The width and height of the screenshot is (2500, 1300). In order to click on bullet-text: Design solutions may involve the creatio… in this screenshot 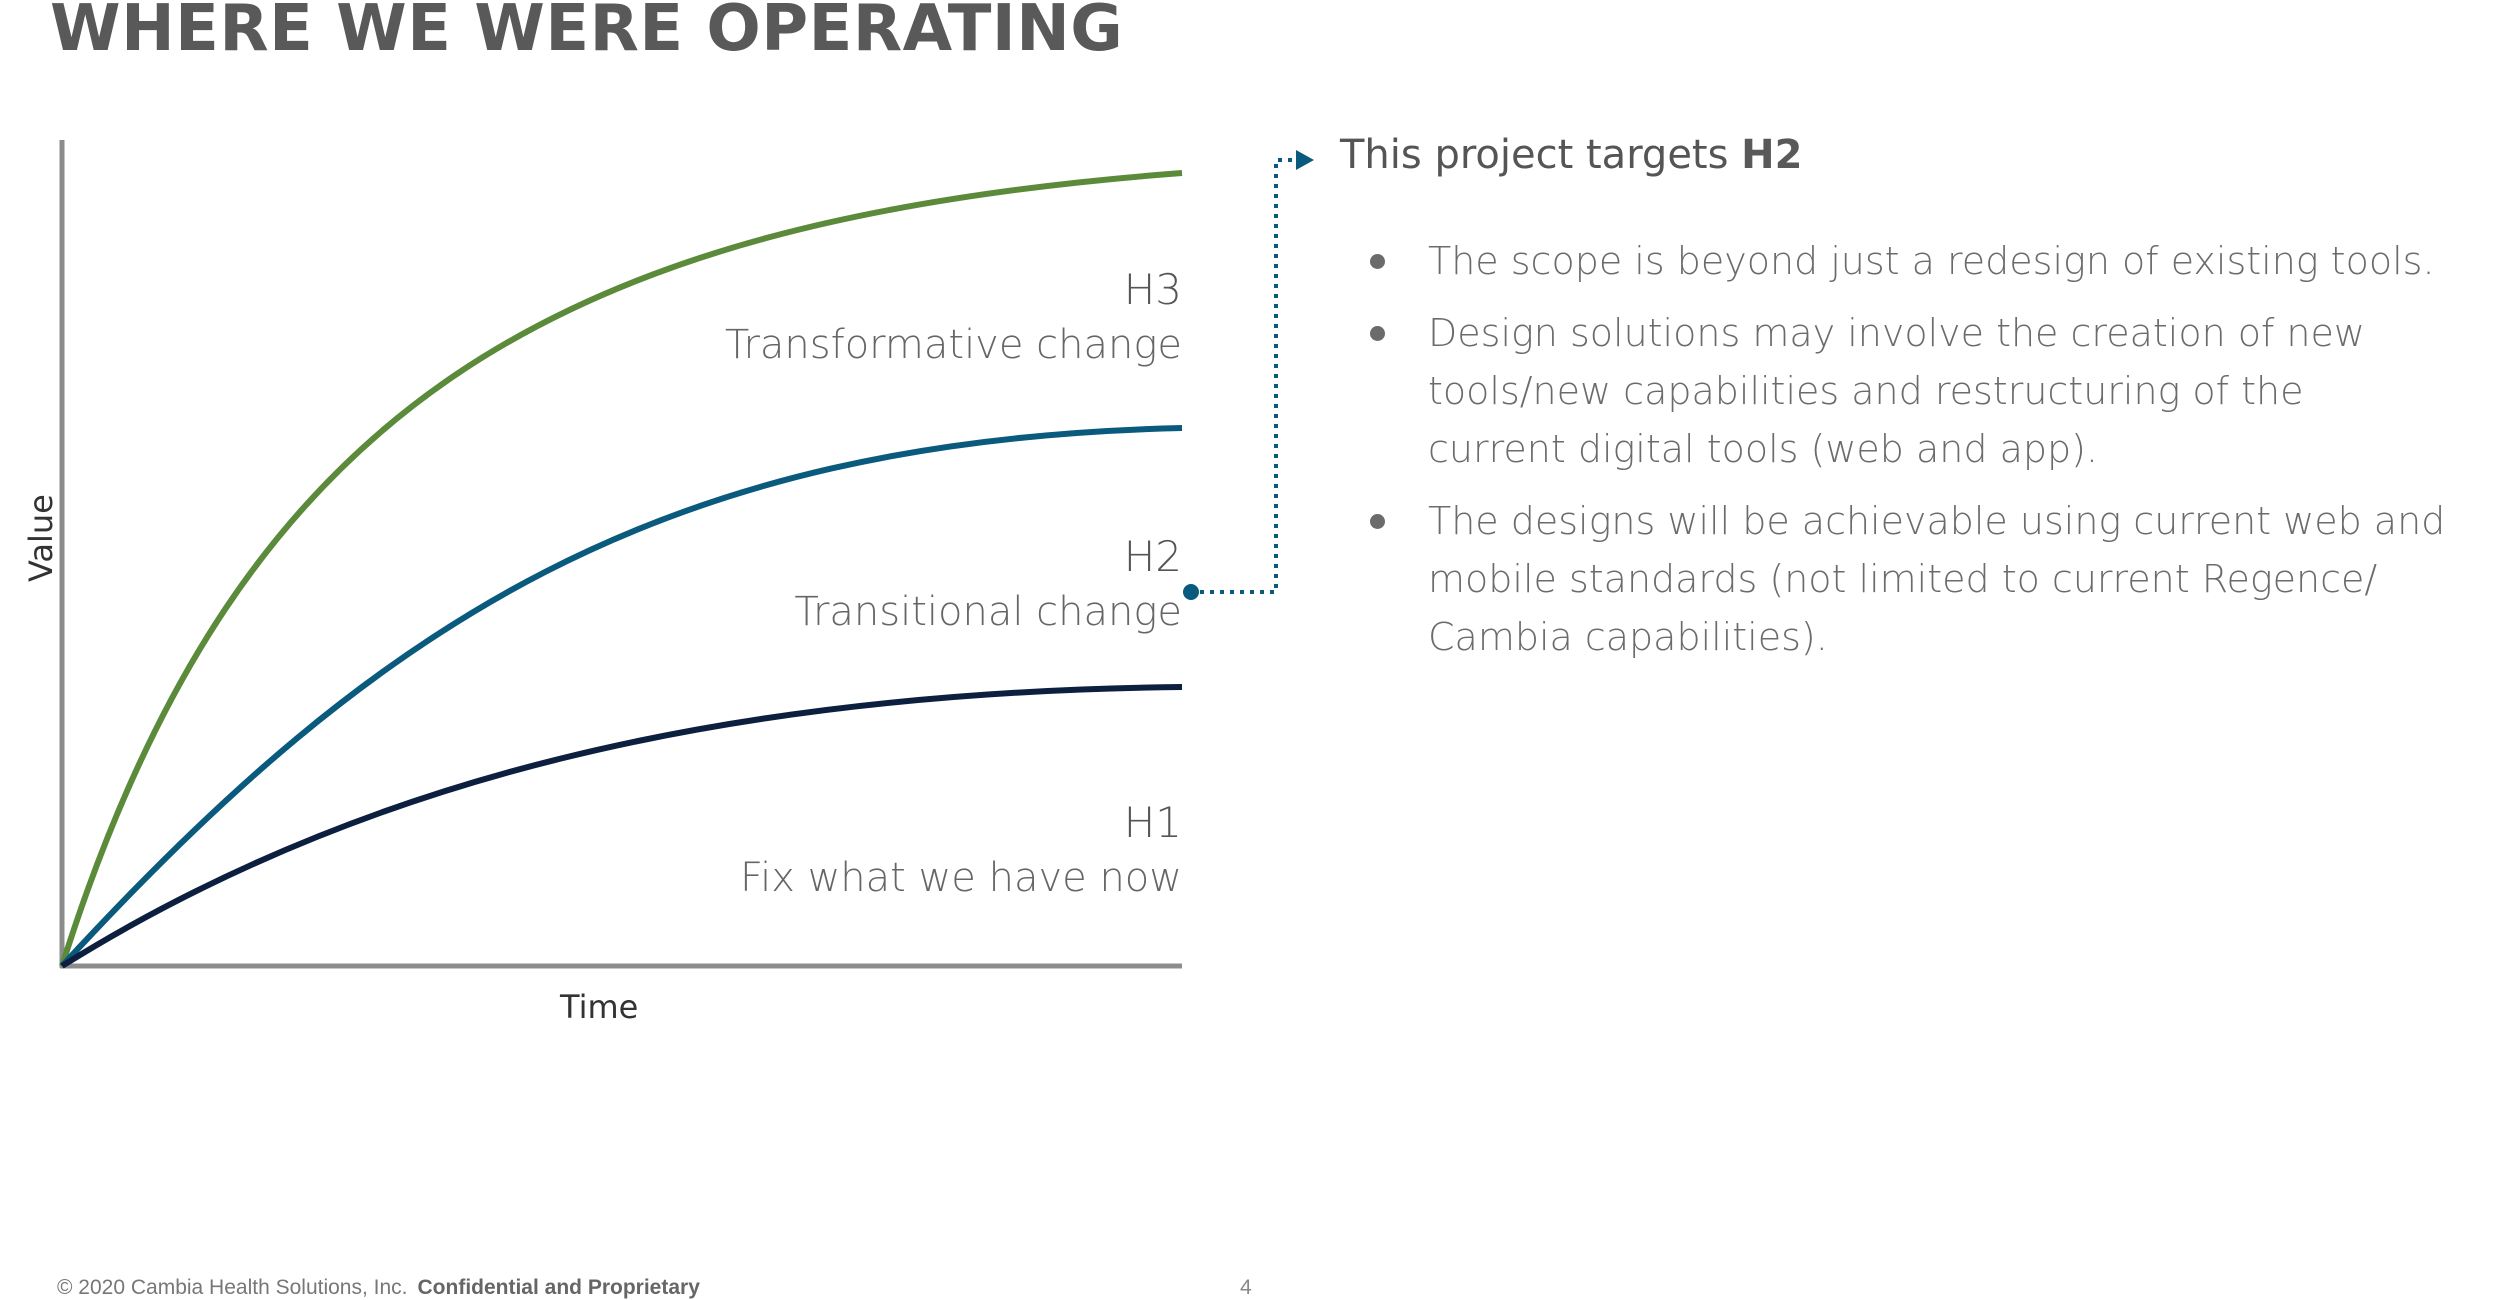, I will do `click(1896, 391)`.